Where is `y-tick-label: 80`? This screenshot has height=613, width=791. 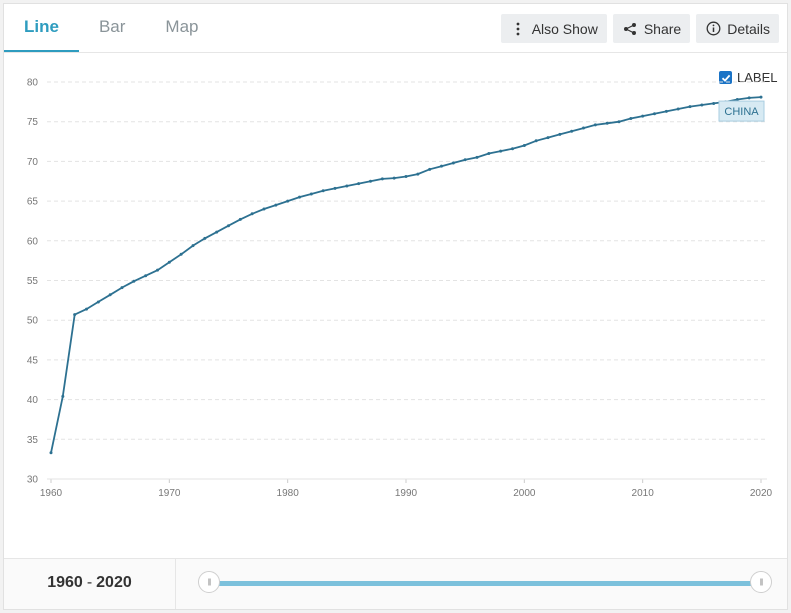 y-tick-label: 80 is located at coordinates (33, 83).